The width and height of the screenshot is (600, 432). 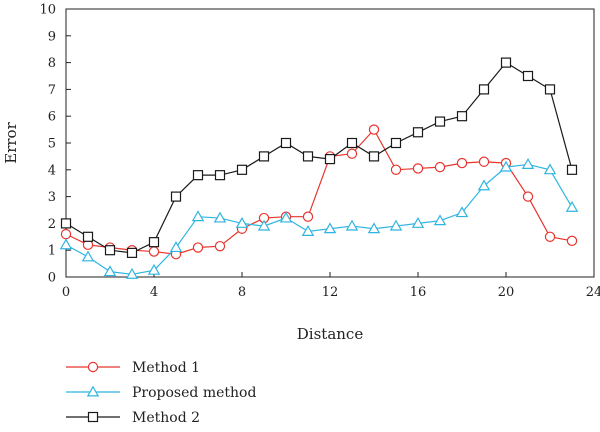 I want to click on y-tick-label: 1, so click(x=52, y=251).